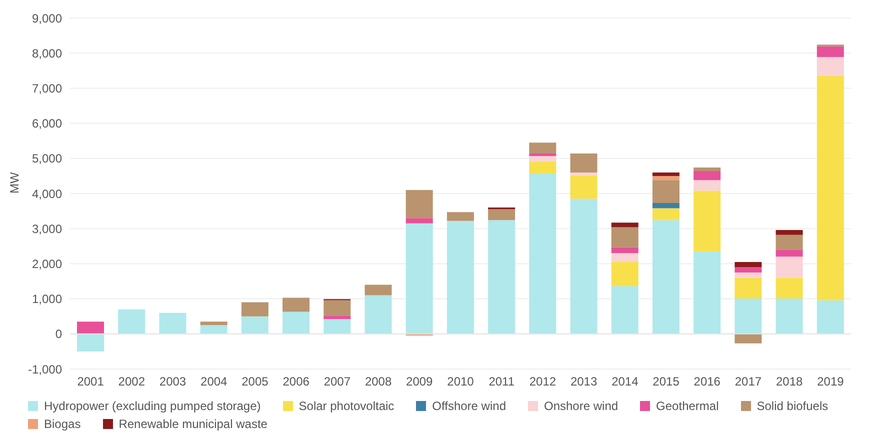  What do you see at coordinates (47, 53) in the screenshot?
I see `y-tick-label: 8,000` at bounding box center [47, 53].